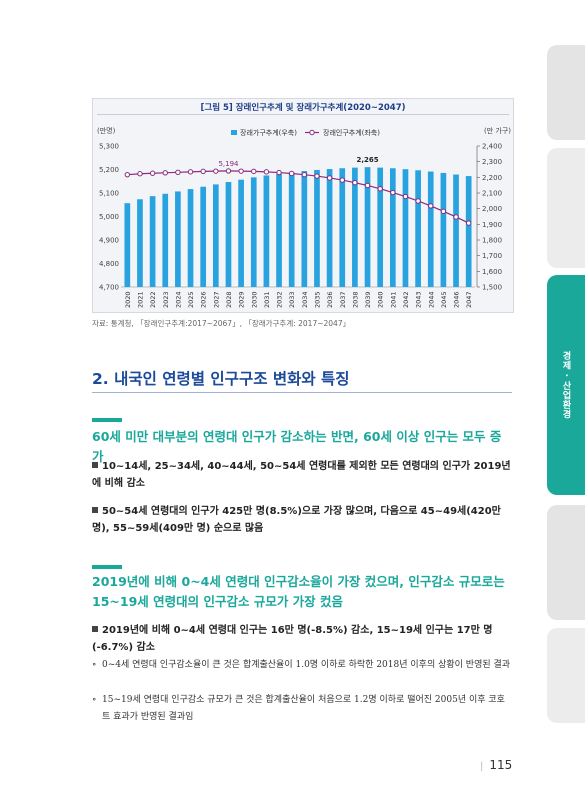 The height and width of the screenshot is (800, 585). I want to click on side-tab-label: 경제 · 산업환경, so click(565, 385).